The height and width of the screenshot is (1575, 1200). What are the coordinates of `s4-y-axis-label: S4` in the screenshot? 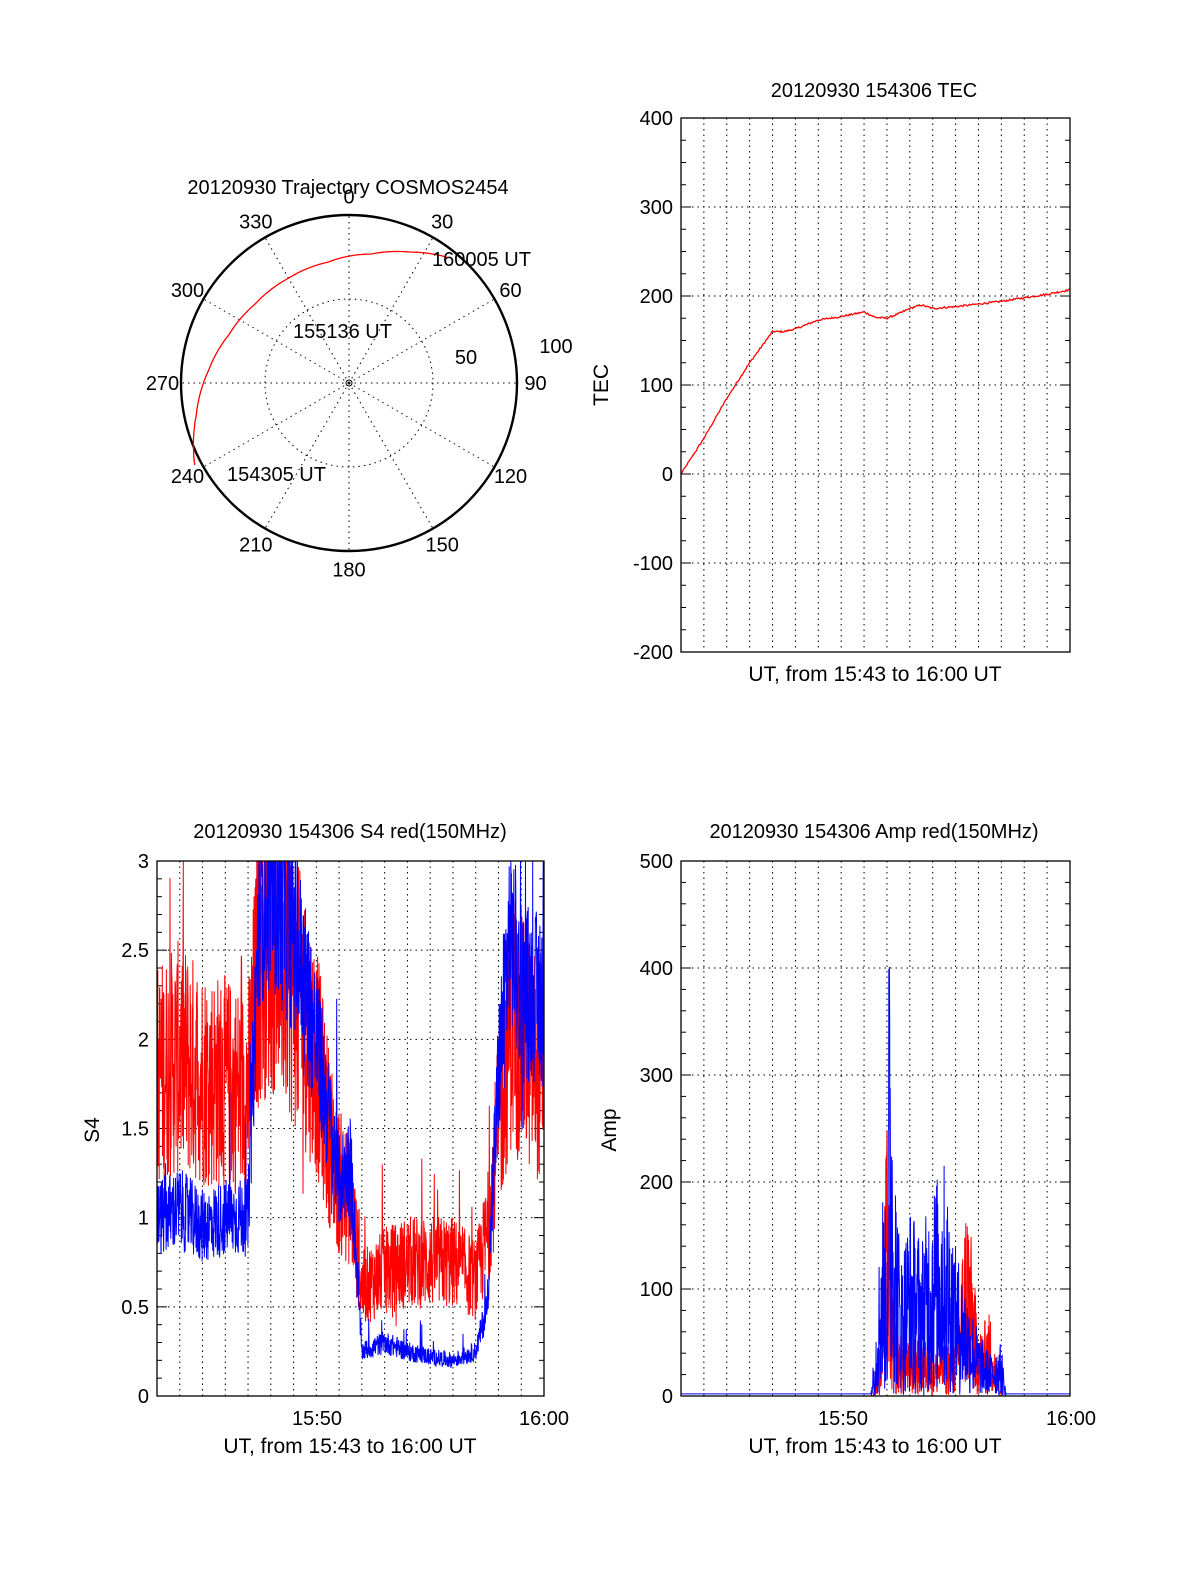 It's located at (92, 1130).